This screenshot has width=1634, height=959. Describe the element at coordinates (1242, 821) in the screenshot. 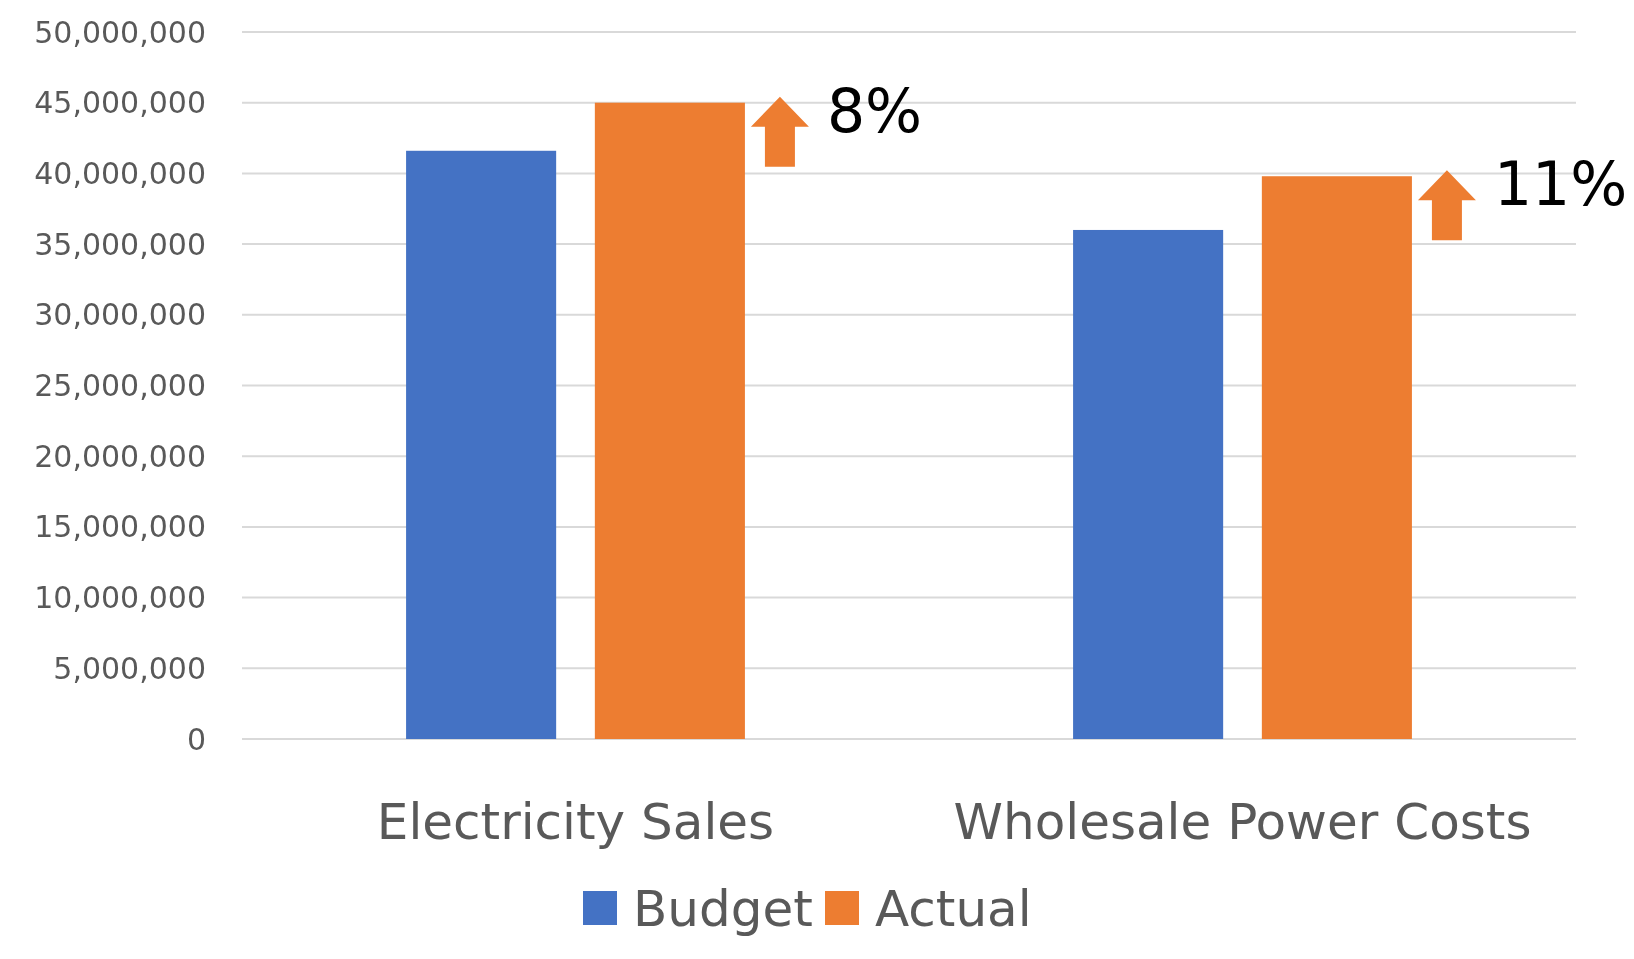

I see `x-tick-label: Wholesale Power Costs` at that location.